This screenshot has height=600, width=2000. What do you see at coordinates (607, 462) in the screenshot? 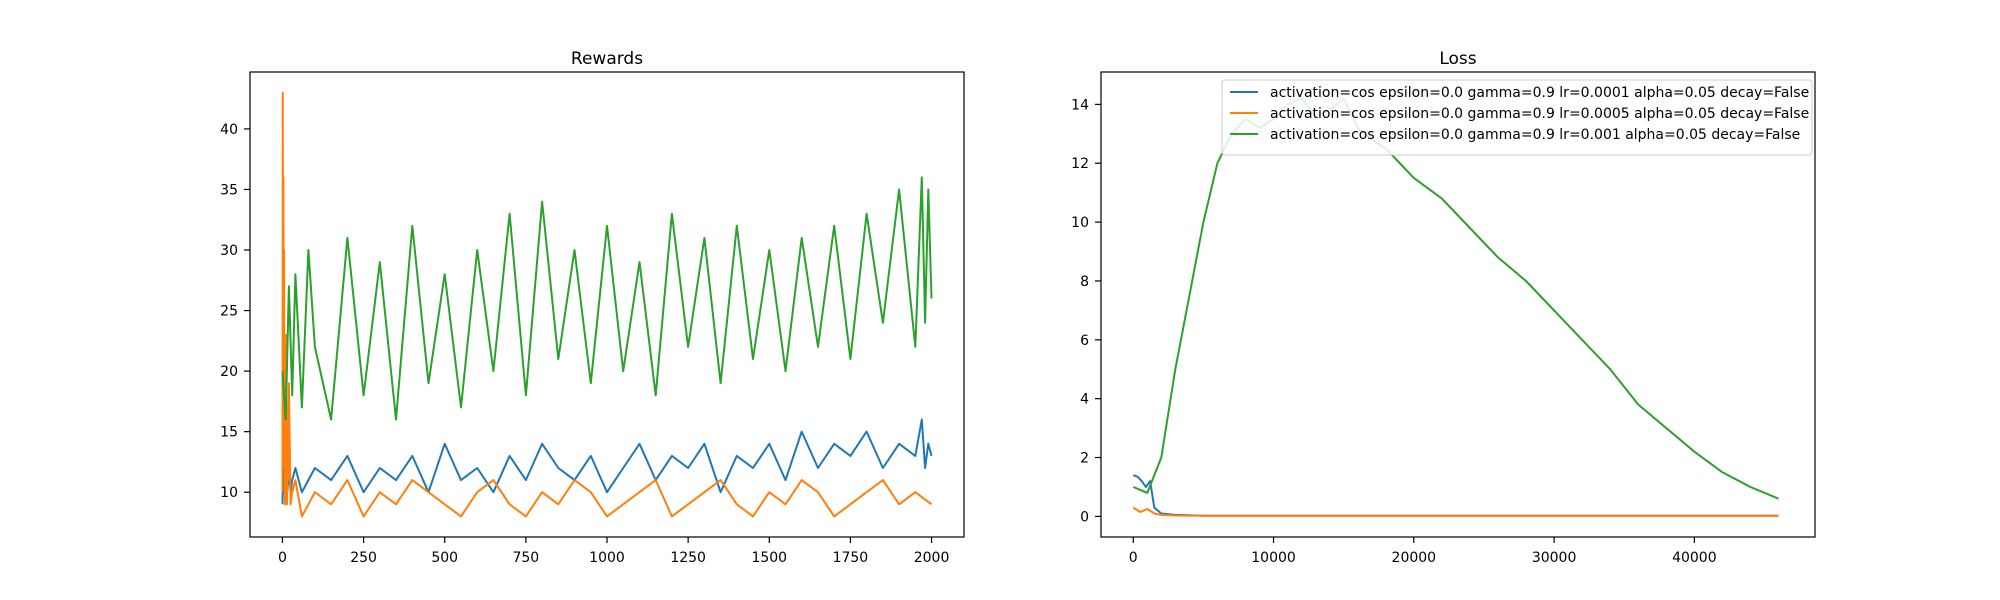
I see `rewards-series-blue` at bounding box center [607, 462].